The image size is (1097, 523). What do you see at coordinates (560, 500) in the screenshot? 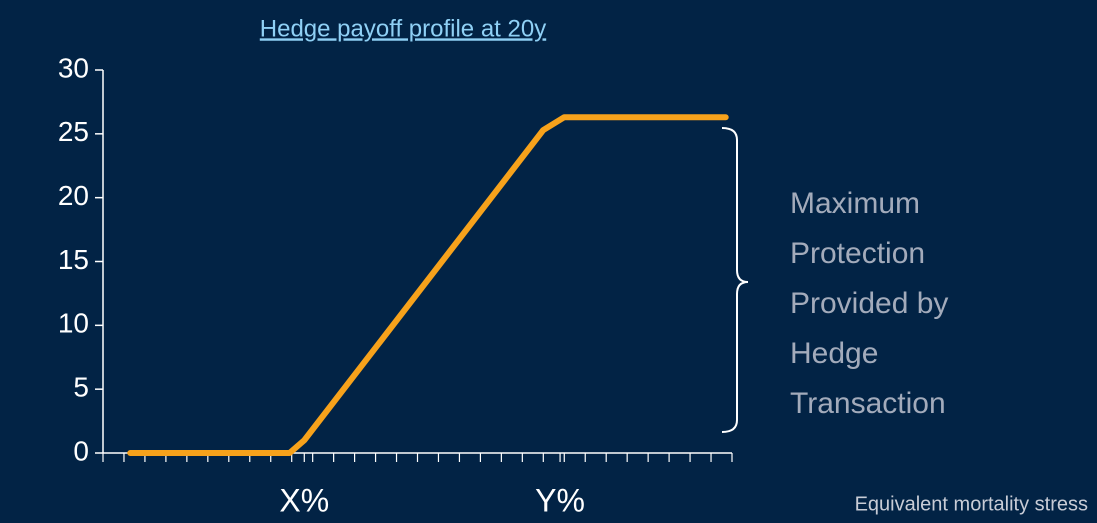
I see `x-tick-label: Y%` at bounding box center [560, 500].